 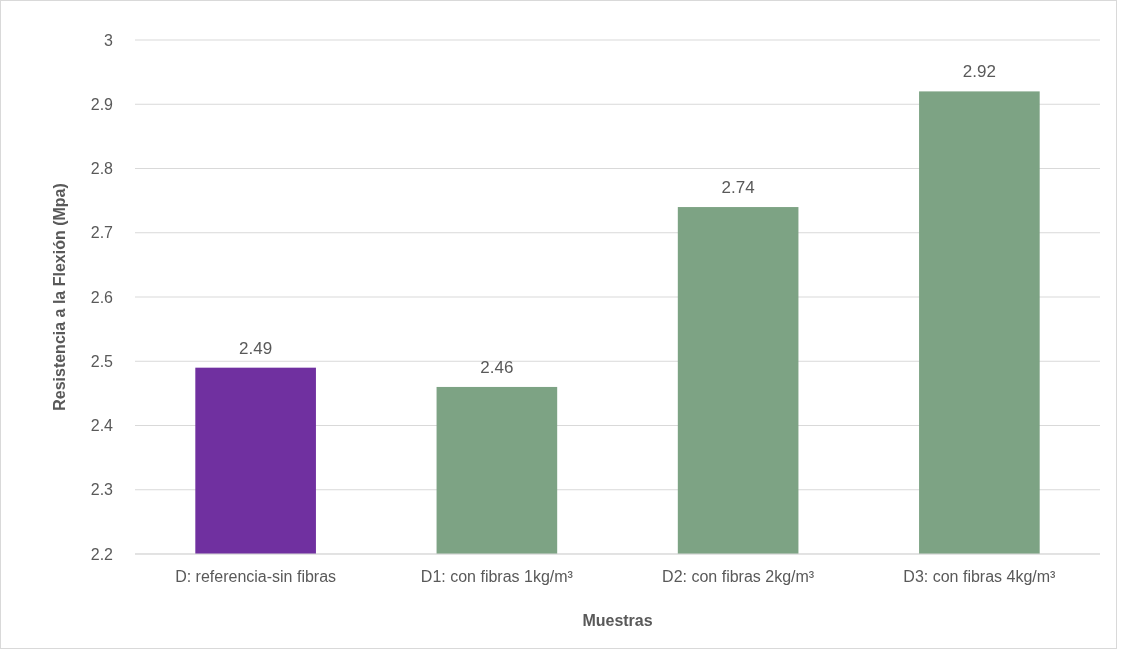 I want to click on x-tick-label: D2: con fibras 2kg/m³, so click(x=738, y=576).